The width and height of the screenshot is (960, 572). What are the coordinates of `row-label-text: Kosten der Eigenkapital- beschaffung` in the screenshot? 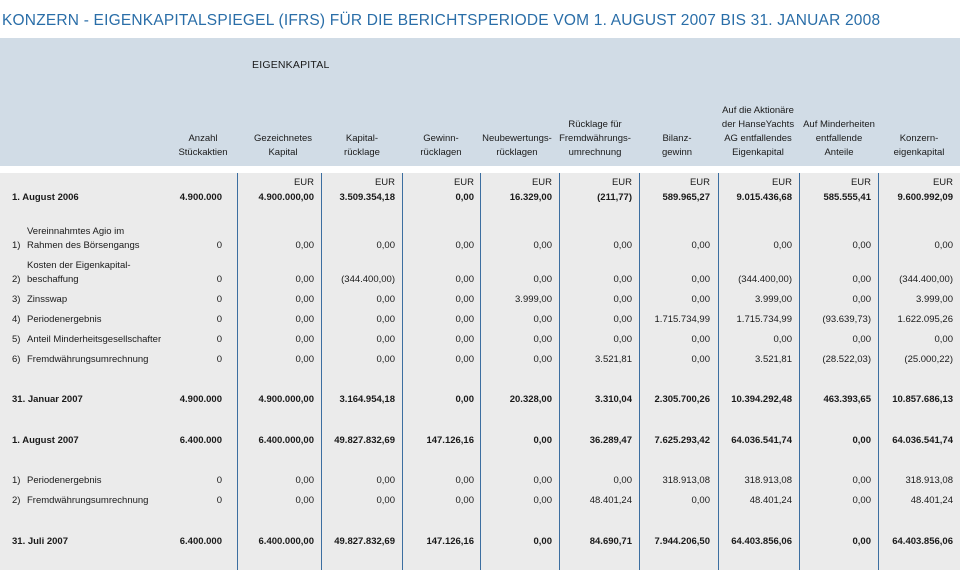 It's located at (79, 272).